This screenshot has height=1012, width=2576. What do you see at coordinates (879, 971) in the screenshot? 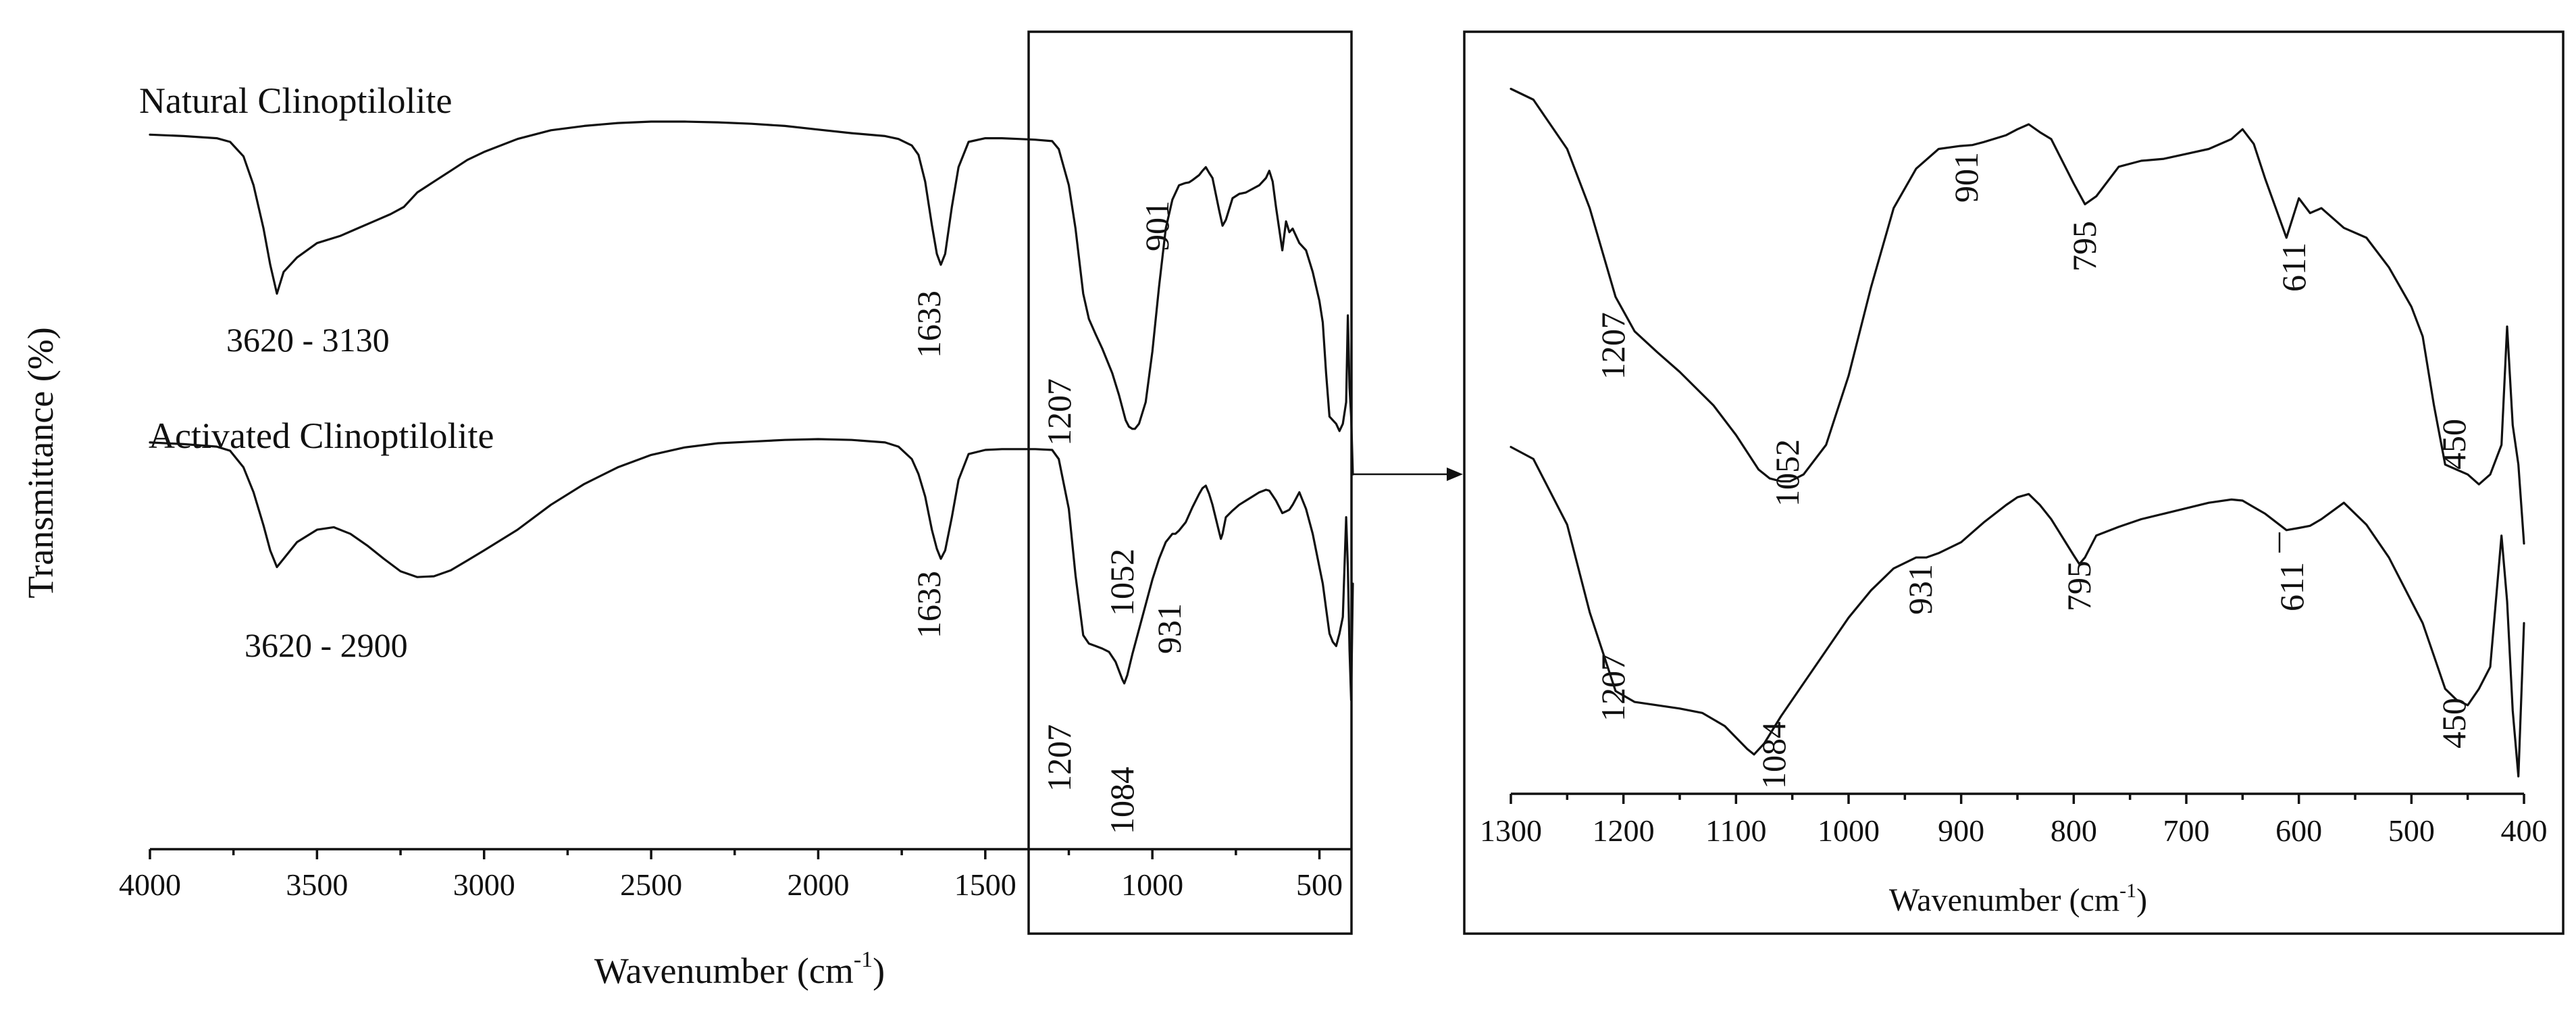
I see `left-x-axis-label-tail: )` at bounding box center [879, 971].